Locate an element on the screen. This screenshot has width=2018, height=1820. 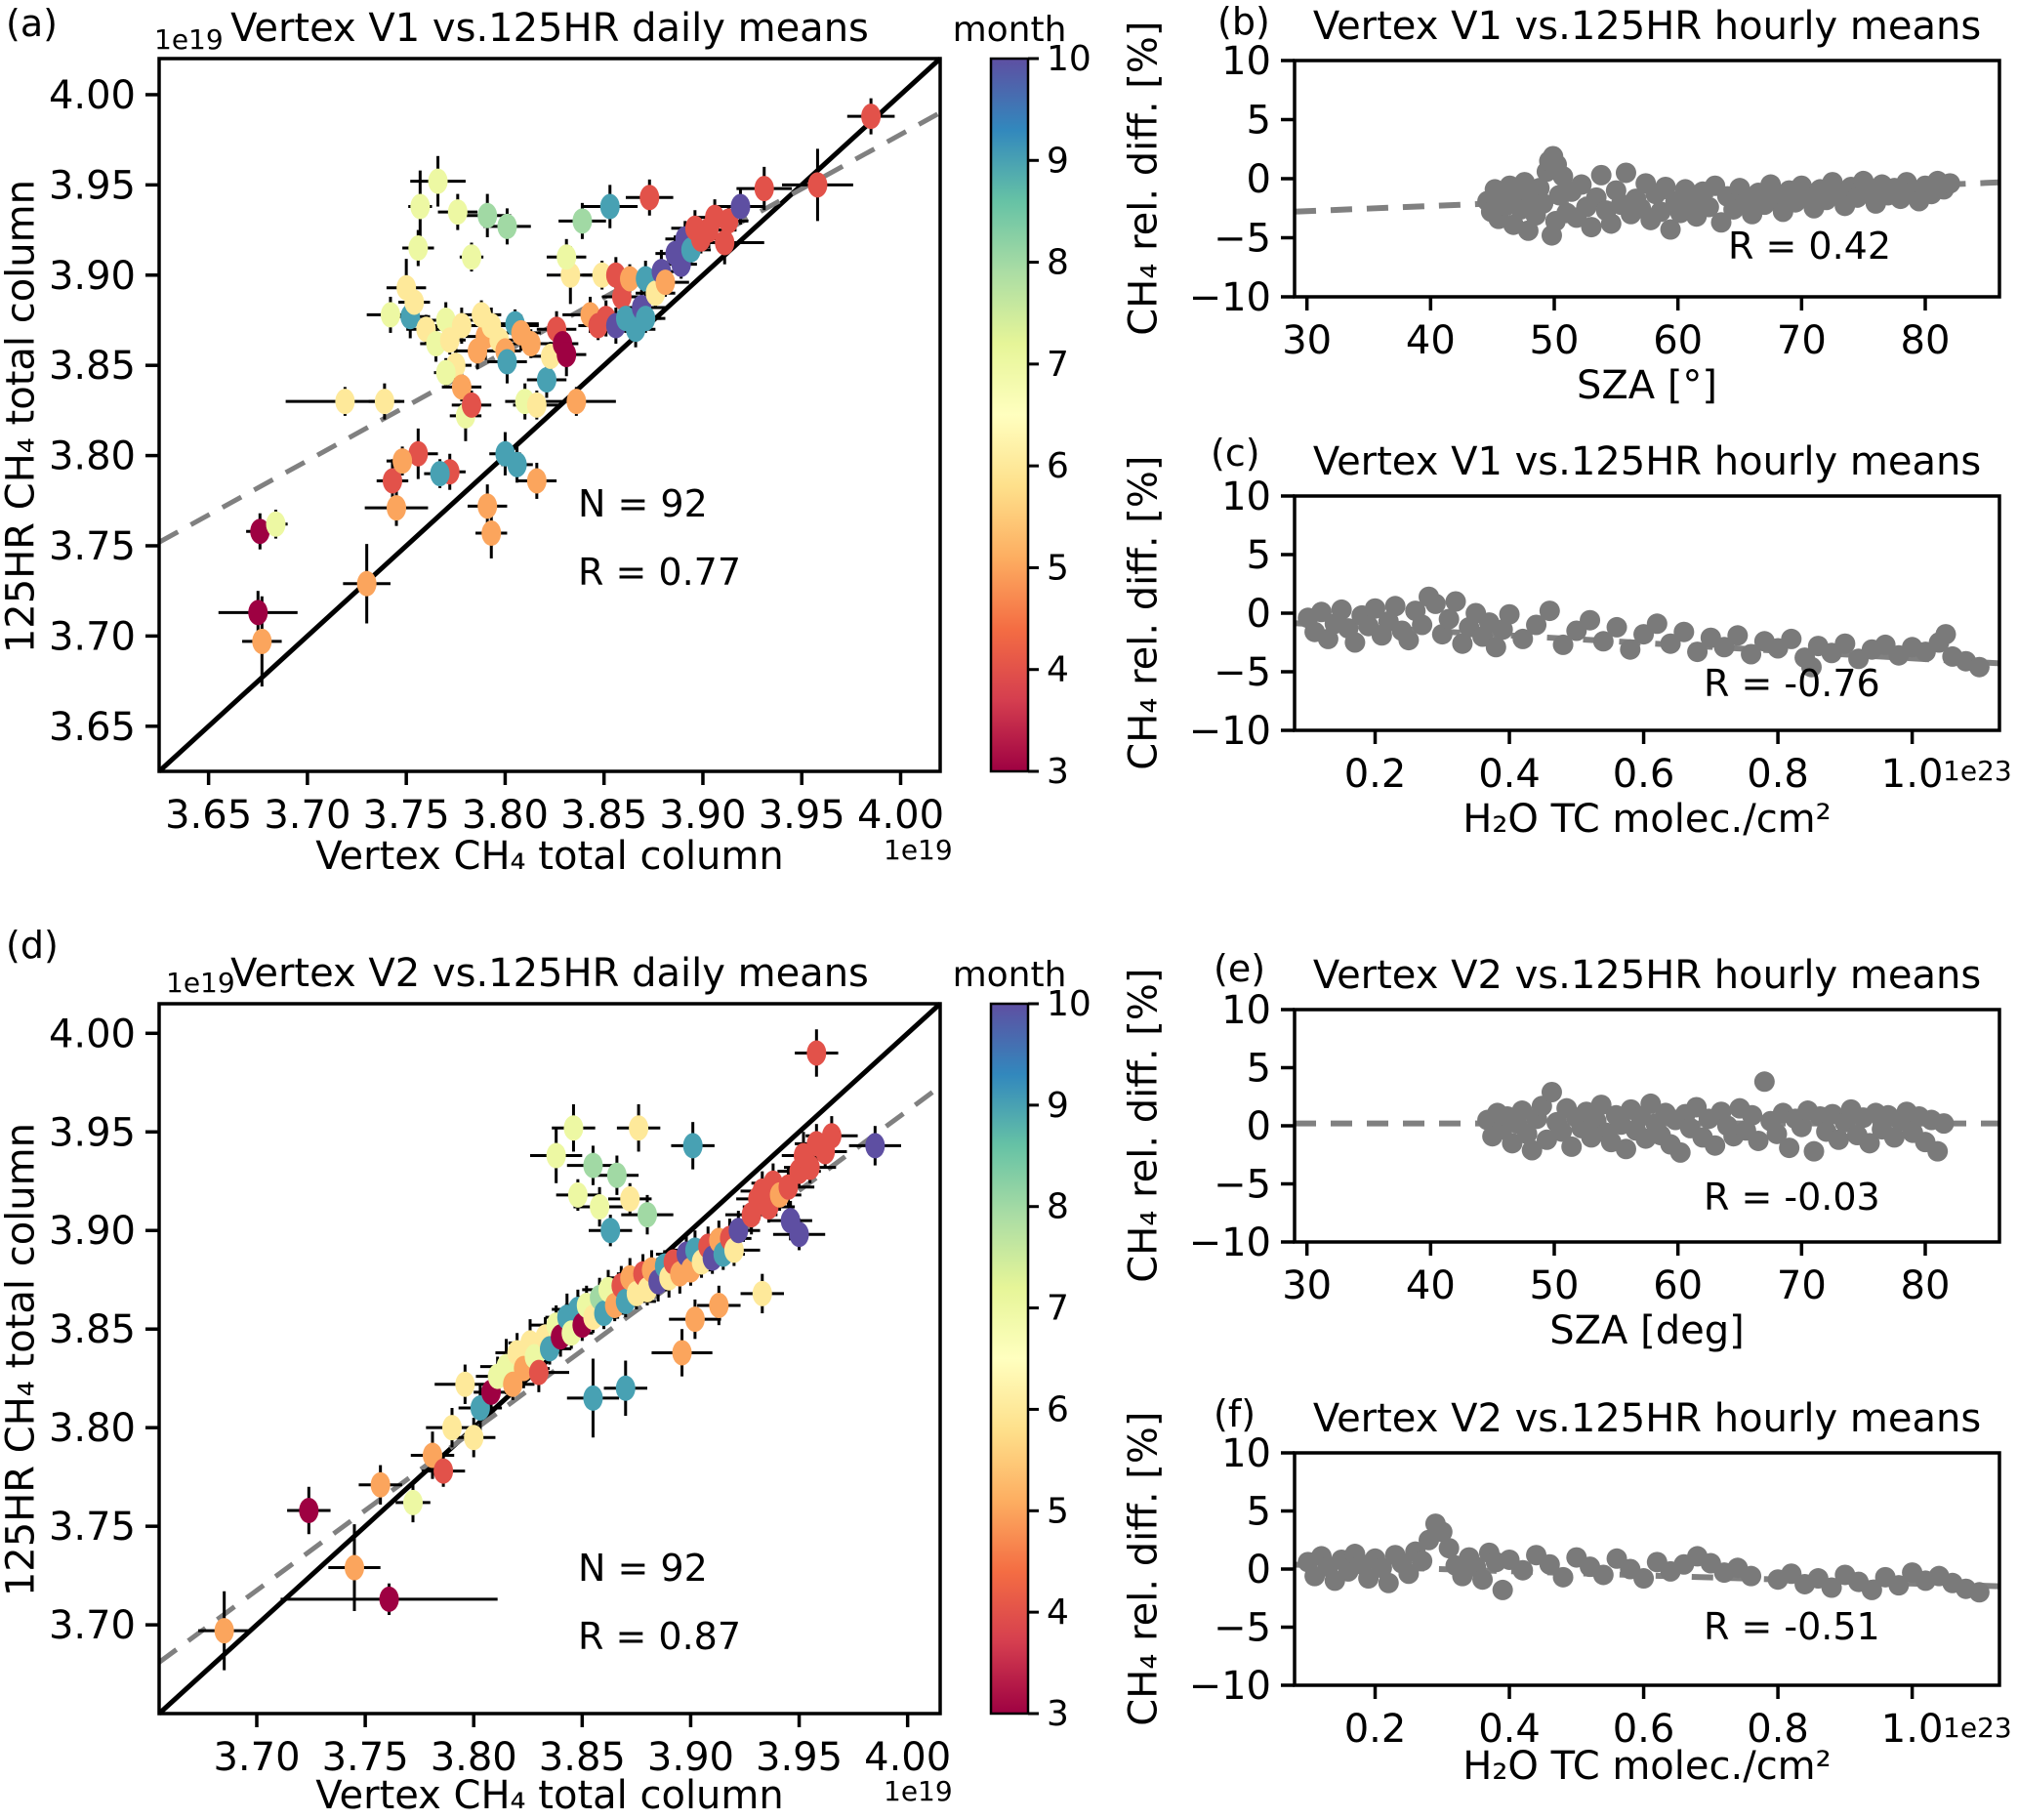
panel-c-plot: 0.2 0.4 0.6 0.8 1.0 −10 −5 0 5 10 is located at coordinates (1595, 636).